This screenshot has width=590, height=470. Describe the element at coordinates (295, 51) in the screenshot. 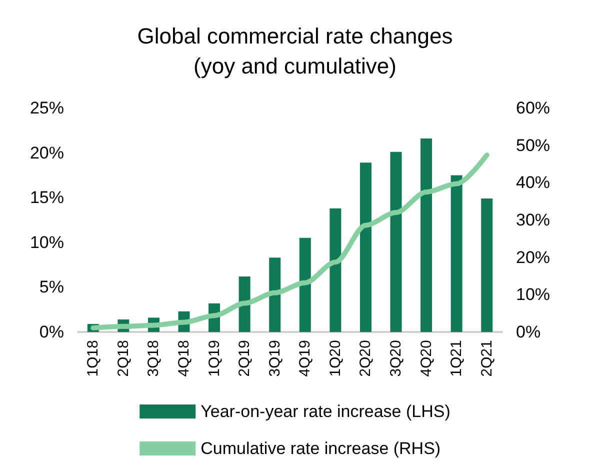

I see `chart-title: Global commercial rate changes (yoy and cumulative)` at that location.